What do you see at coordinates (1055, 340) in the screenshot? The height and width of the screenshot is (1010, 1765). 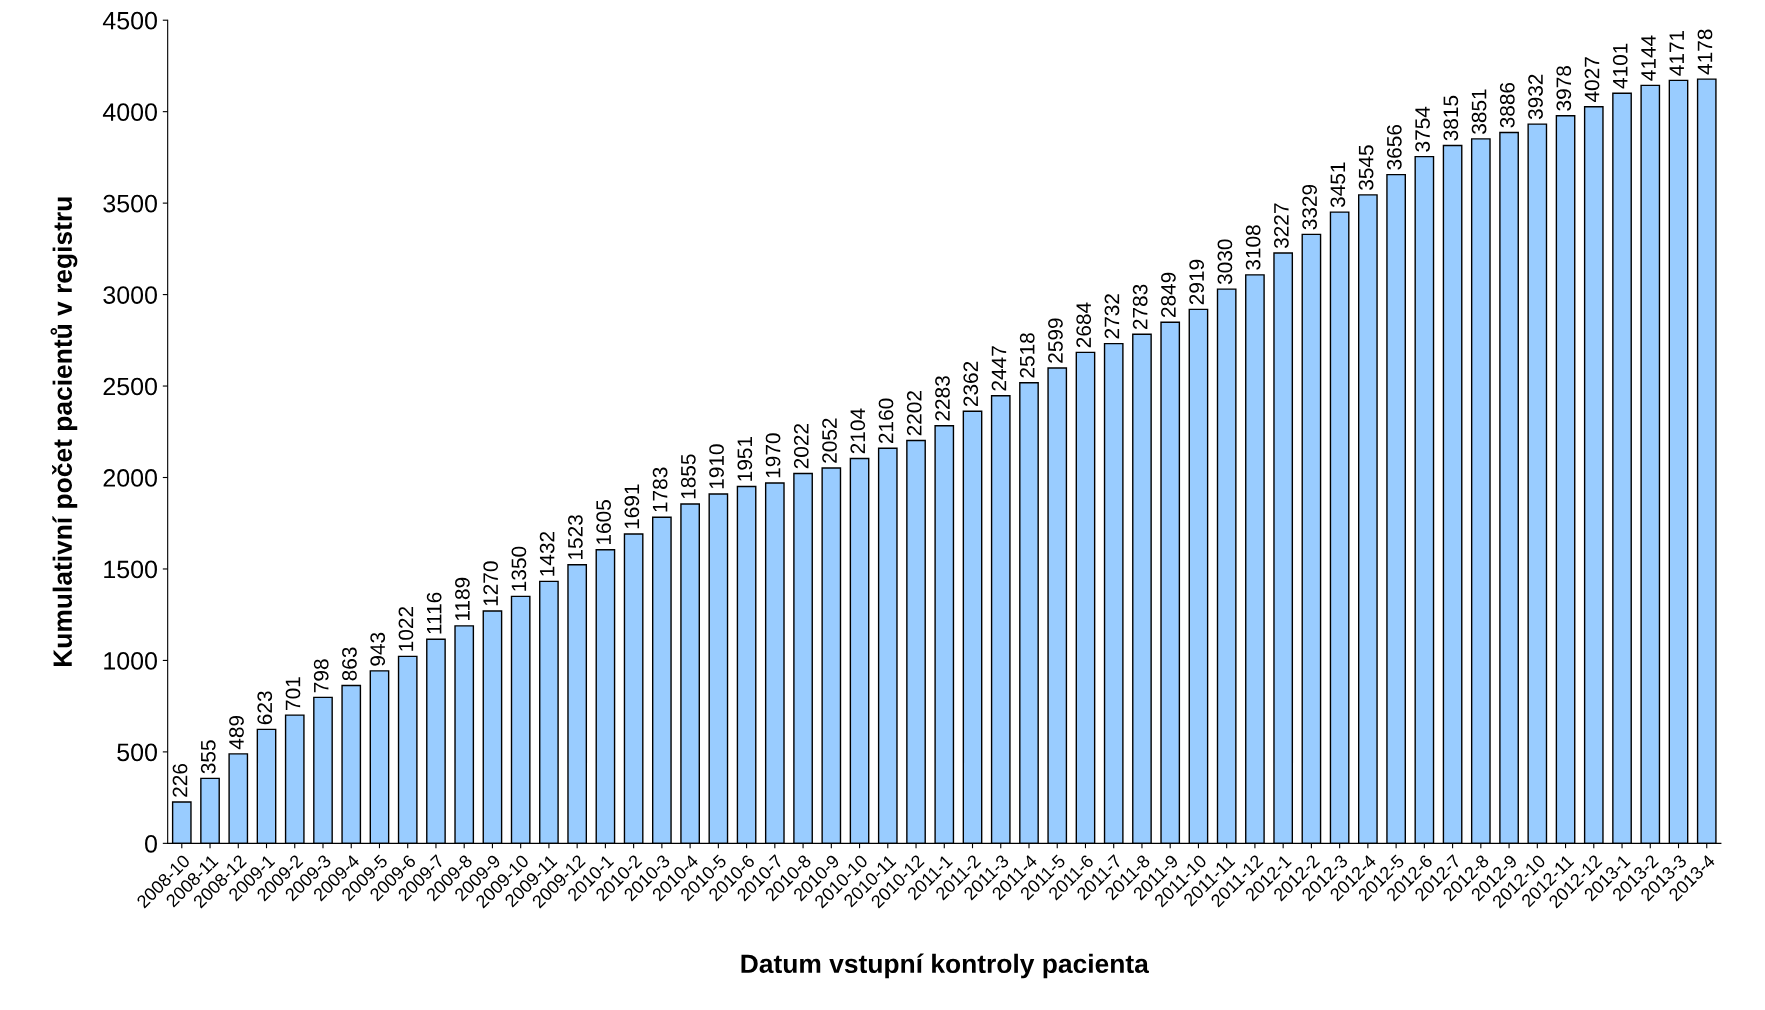 I see `data-label: 2599` at bounding box center [1055, 340].